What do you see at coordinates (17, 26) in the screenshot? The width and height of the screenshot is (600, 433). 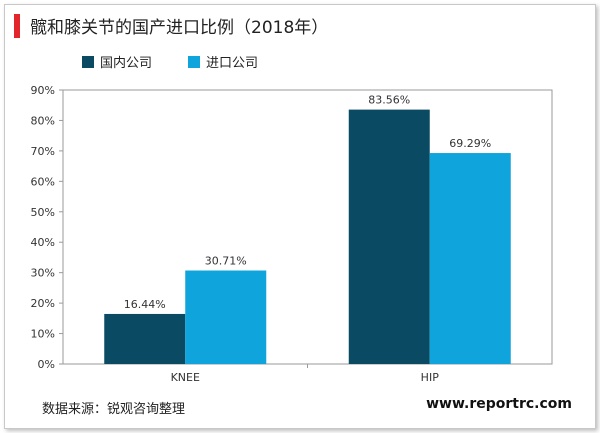 I see `title-accent-bar` at bounding box center [17, 26].